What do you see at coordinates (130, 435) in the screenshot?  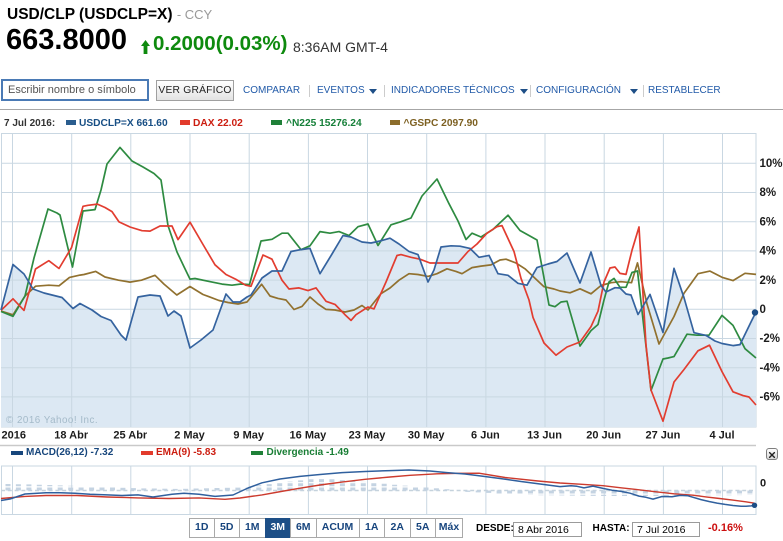 I see `svg-text: 25 Abr` at bounding box center [130, 435].